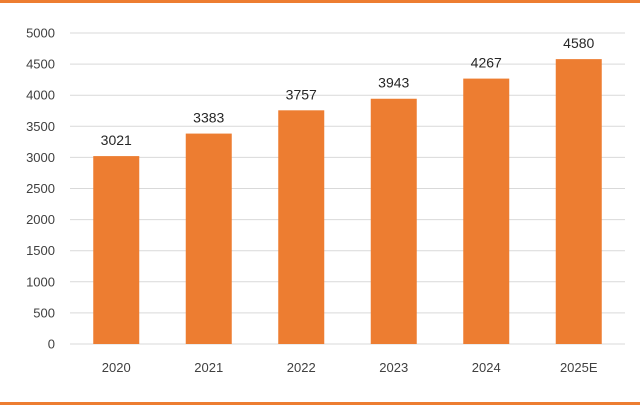 The height and width of the screenshot is (405, 640). I want to click on y-tick-label: 4500, so click(40, 64).